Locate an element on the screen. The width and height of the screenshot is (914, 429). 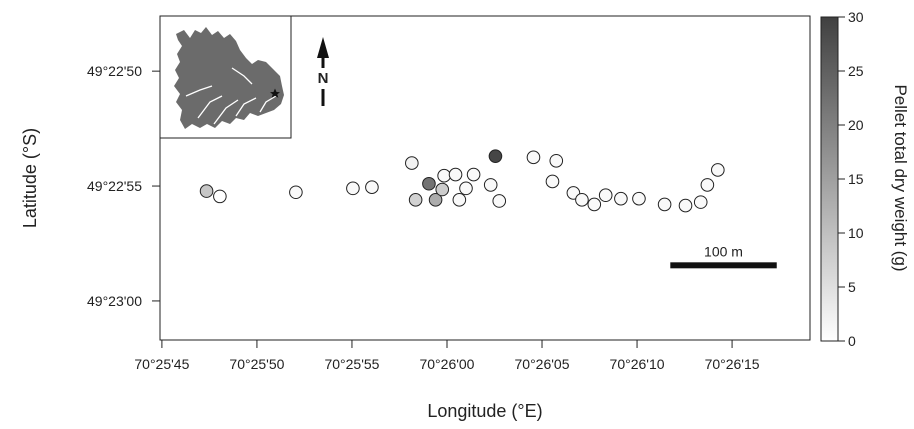
x-tick-label: 70°26'00 is located at coordinates (446, 364).